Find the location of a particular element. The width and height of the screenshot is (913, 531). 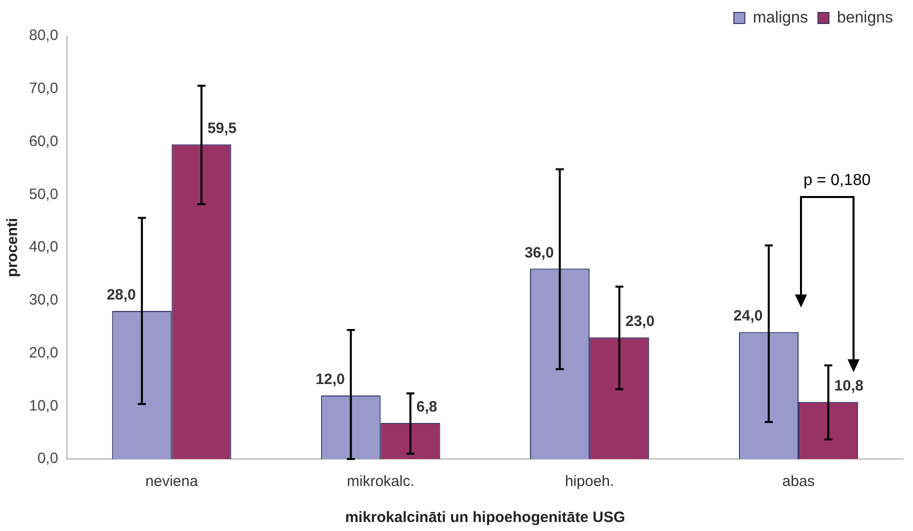

y-tick-label: 0,0 is located at coordinates (47, 459).